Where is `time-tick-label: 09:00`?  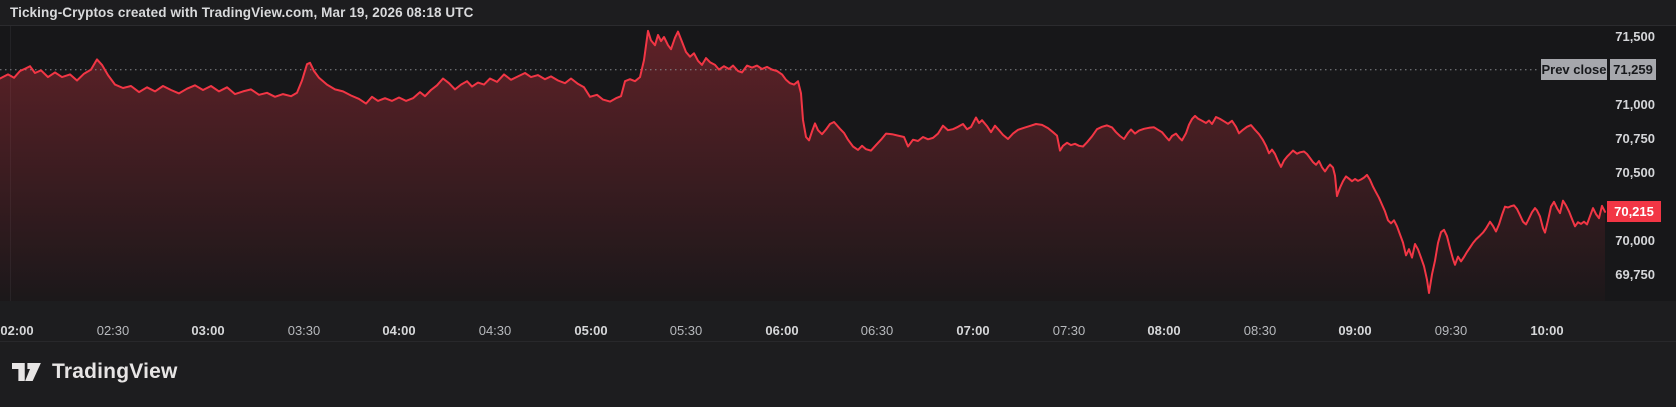 time-tick-label: 09:00 is located at coordinates (1355, 330).